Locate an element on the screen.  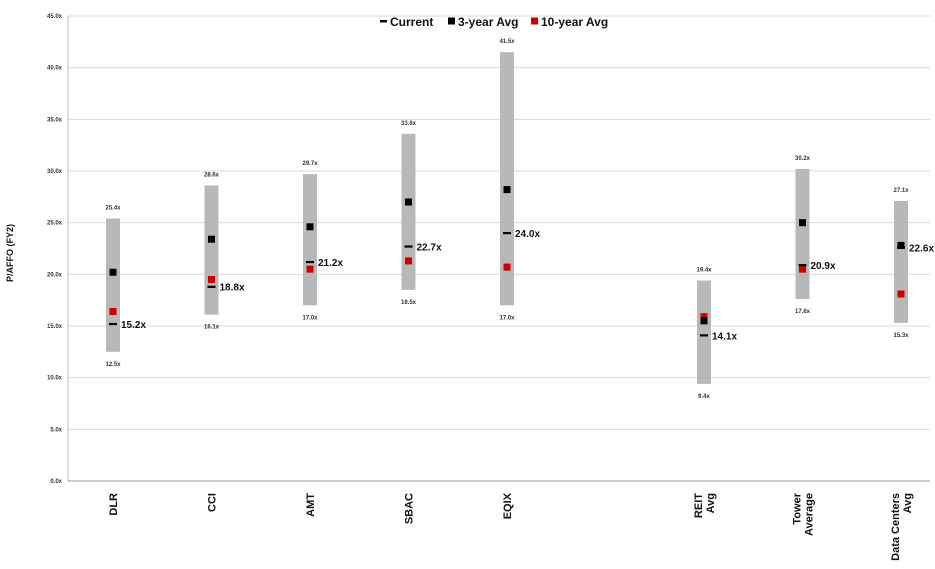
category-label-line: EQIX is located at coordinates (508, 505).